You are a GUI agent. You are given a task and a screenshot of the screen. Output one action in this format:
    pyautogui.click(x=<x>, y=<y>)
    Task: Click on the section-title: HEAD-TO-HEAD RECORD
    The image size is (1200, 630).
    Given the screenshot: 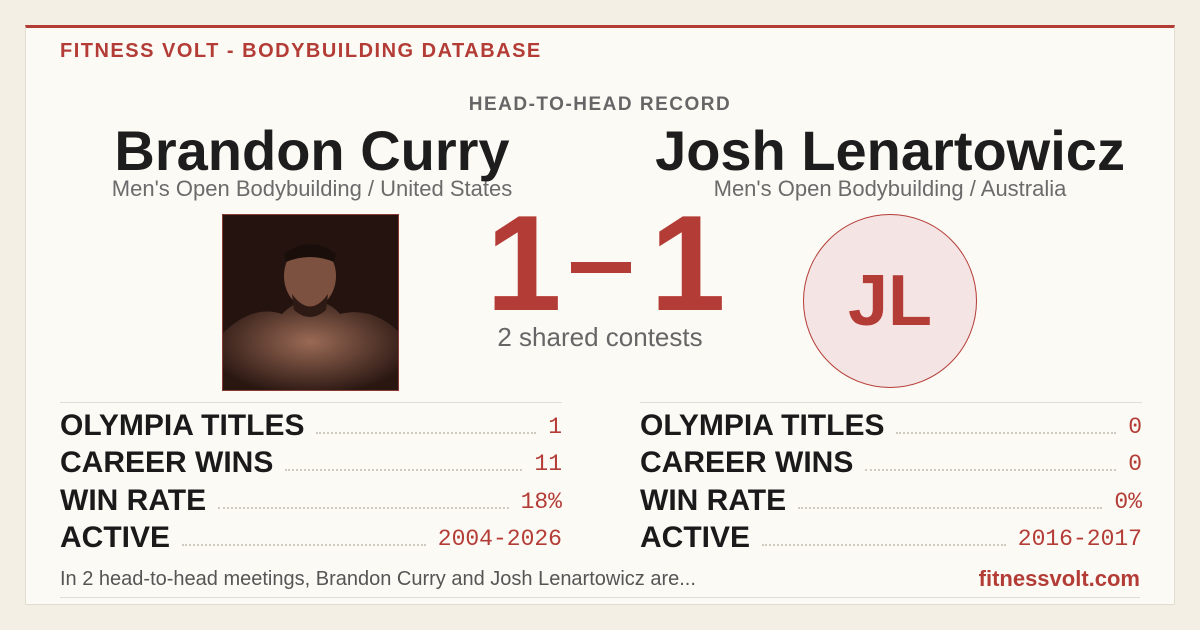 What is the action you would take?
    pyautogui.click(x=600, y=104)
    